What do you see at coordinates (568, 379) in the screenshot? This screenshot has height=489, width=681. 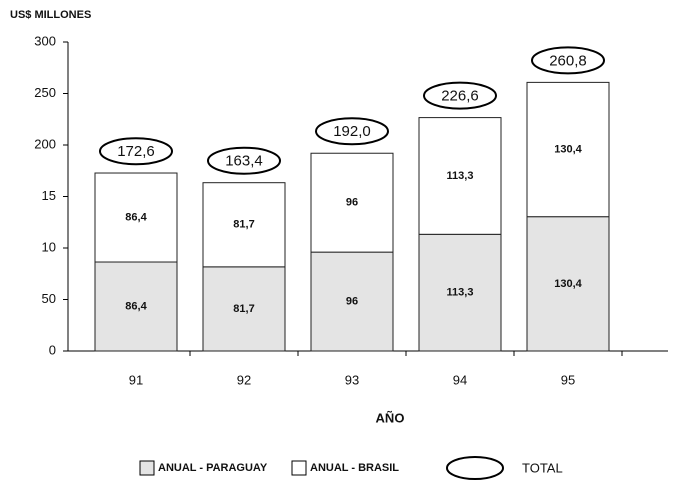 I see `x-tick-label: 95` at bounding box center [568, 379].